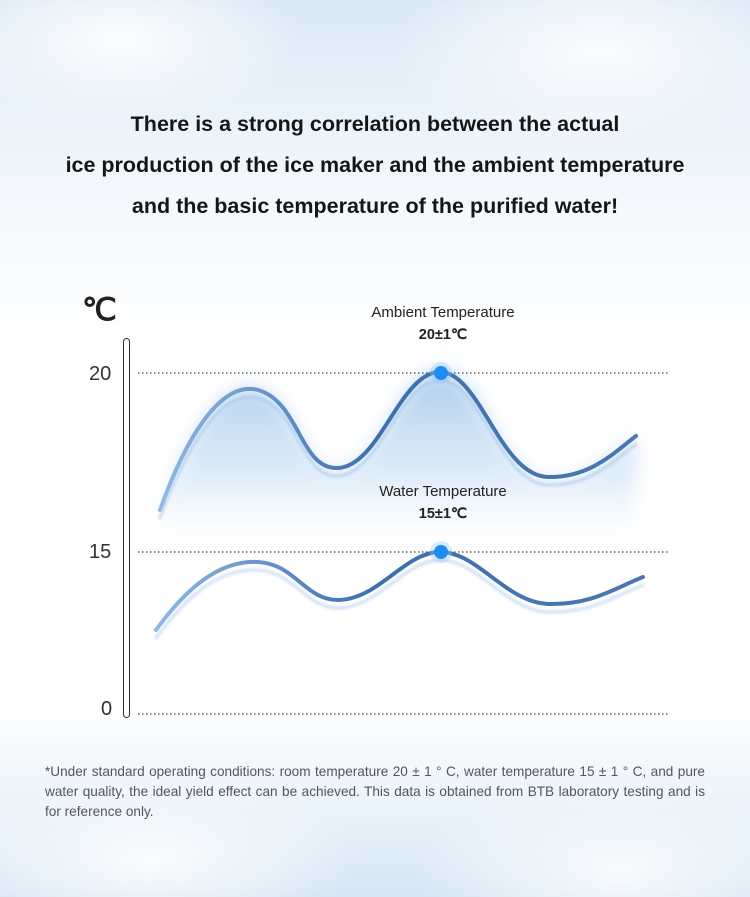  I want to click on ambient-area, so click(398, 466).